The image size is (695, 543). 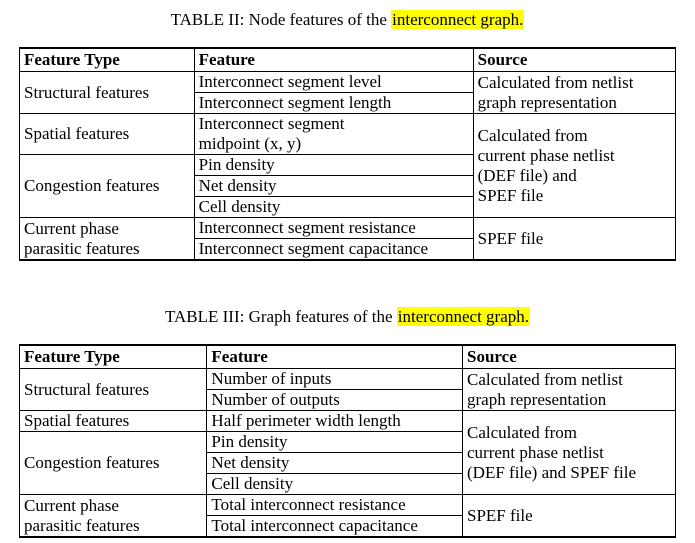 I want to click on table-3-header-feature: Feature, so click(x=334, y=356).